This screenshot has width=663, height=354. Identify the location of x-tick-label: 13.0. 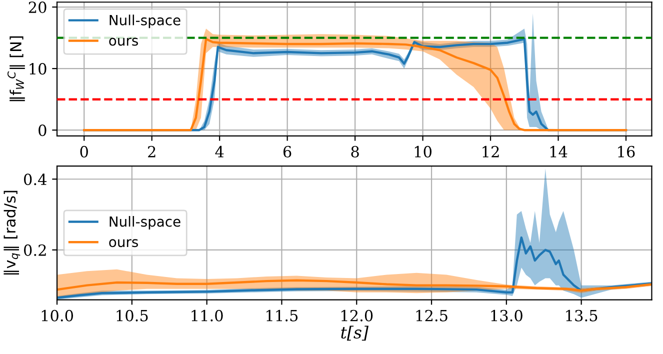
(506, 316).